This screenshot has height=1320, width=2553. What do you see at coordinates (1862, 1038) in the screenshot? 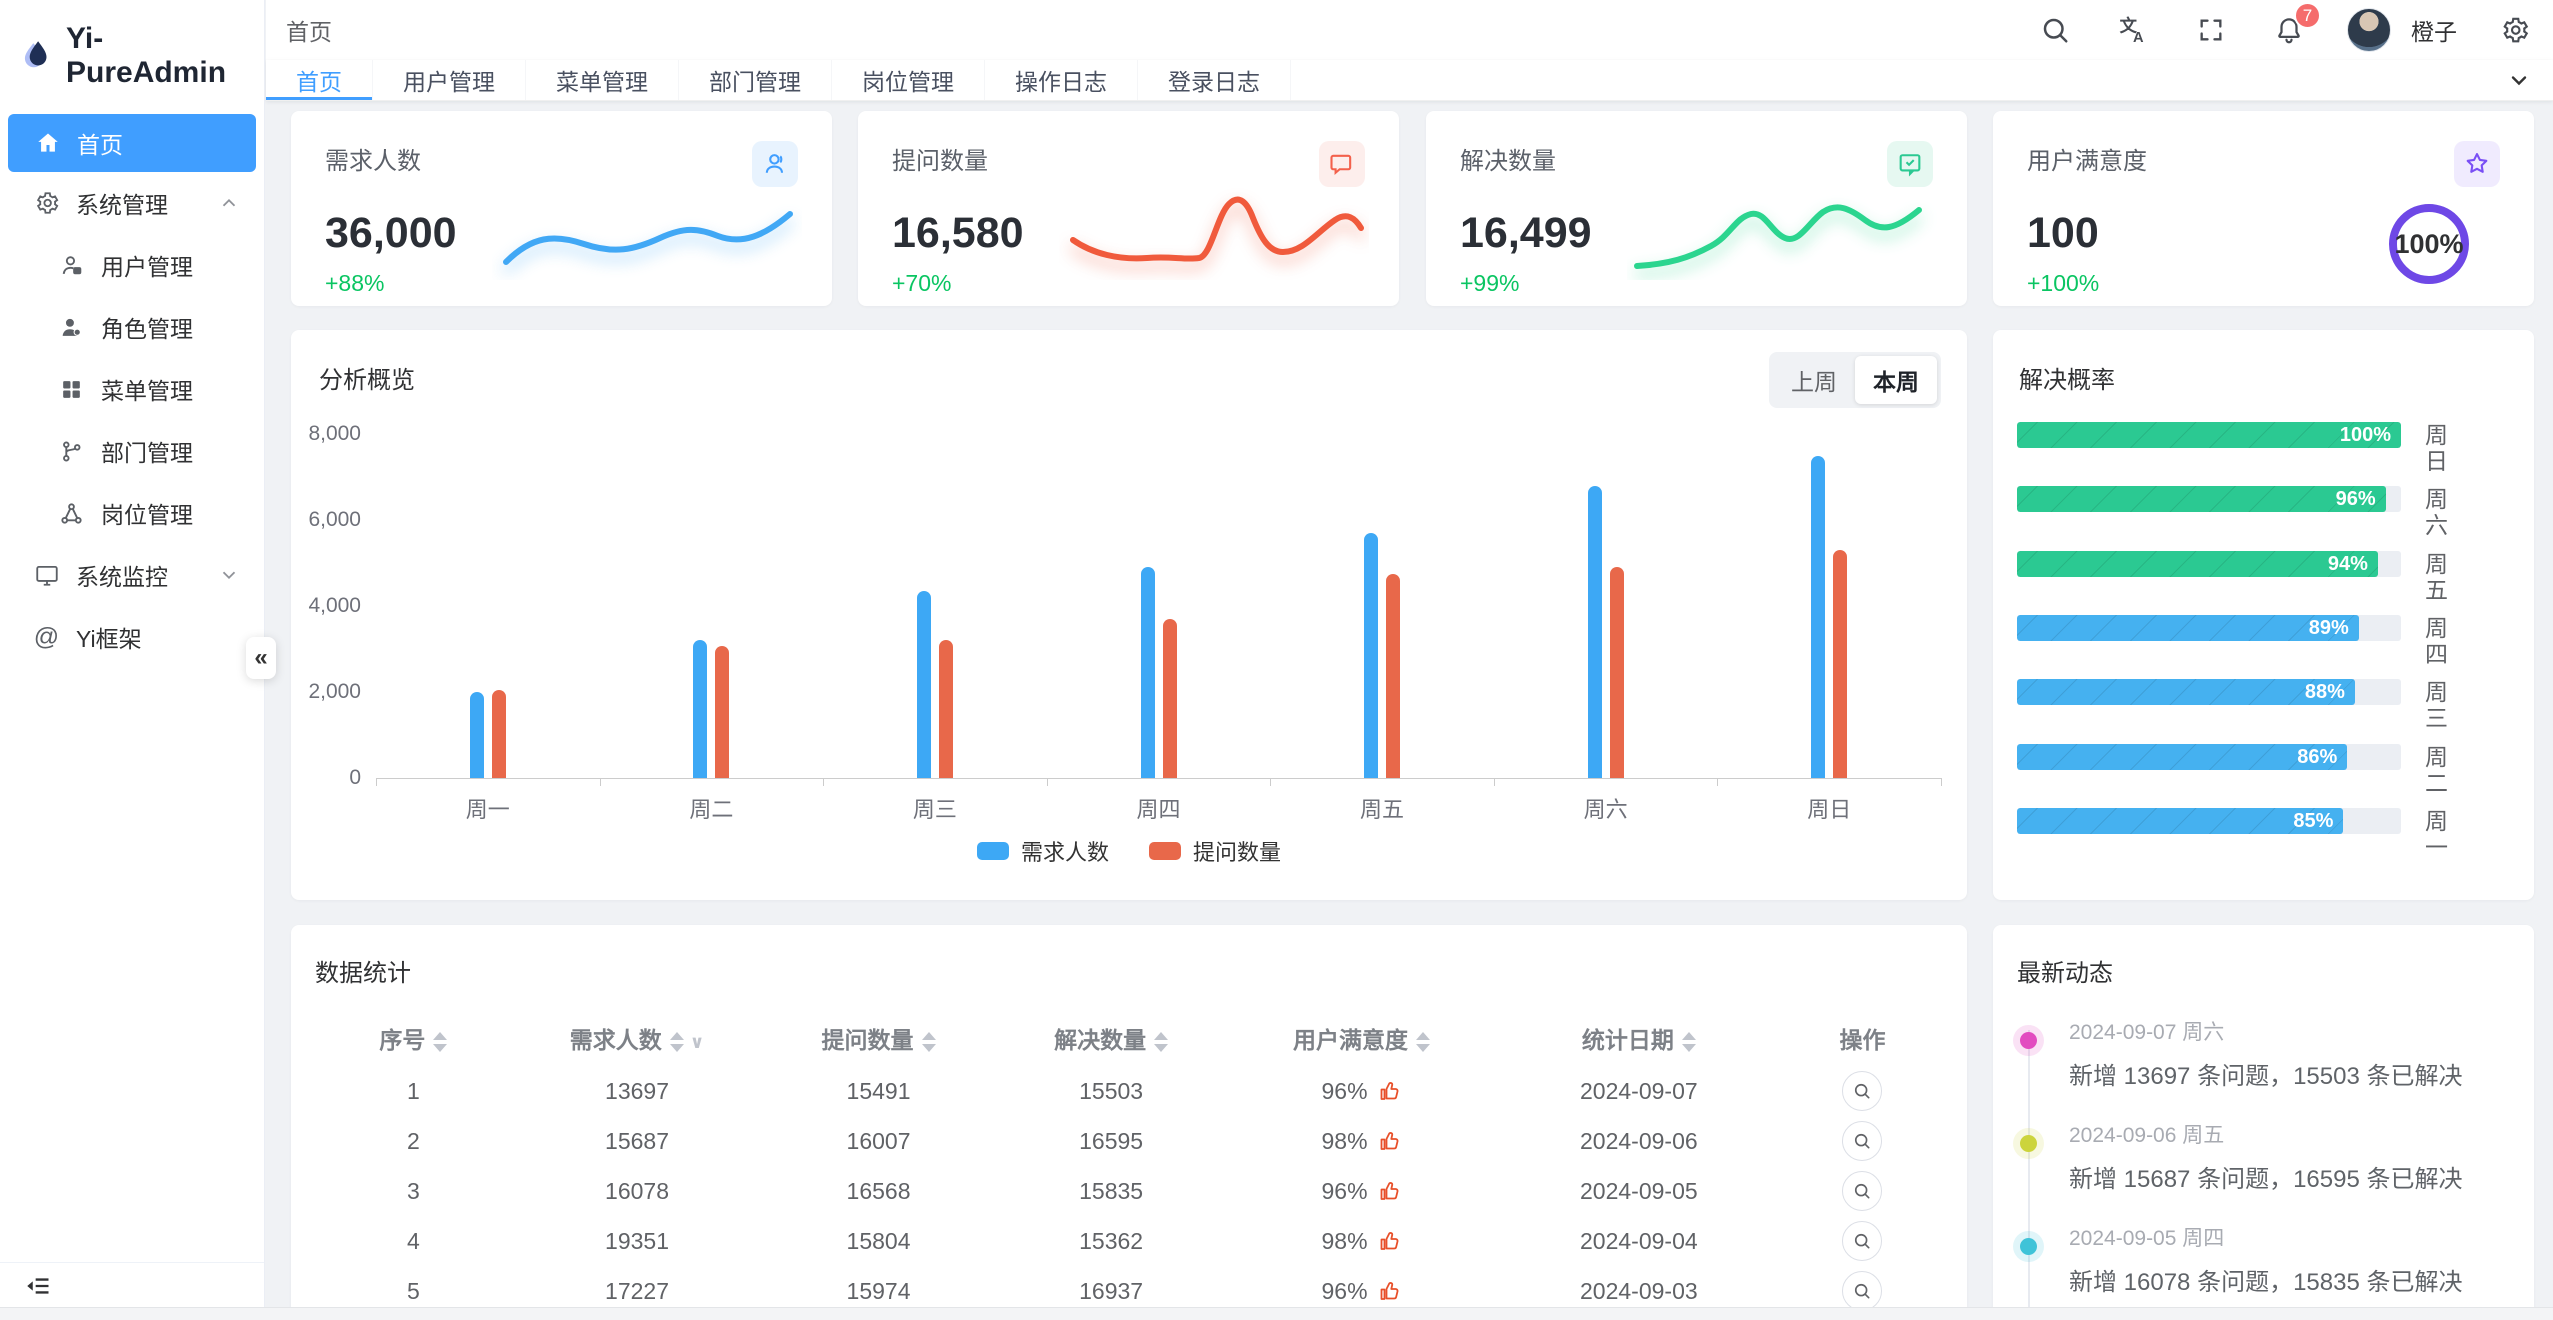
I see `column-header-操作: 操作` at bounding box center [1862, 1038].